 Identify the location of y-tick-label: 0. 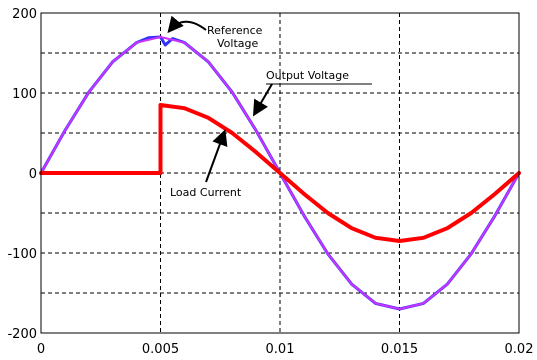
(33, 174).